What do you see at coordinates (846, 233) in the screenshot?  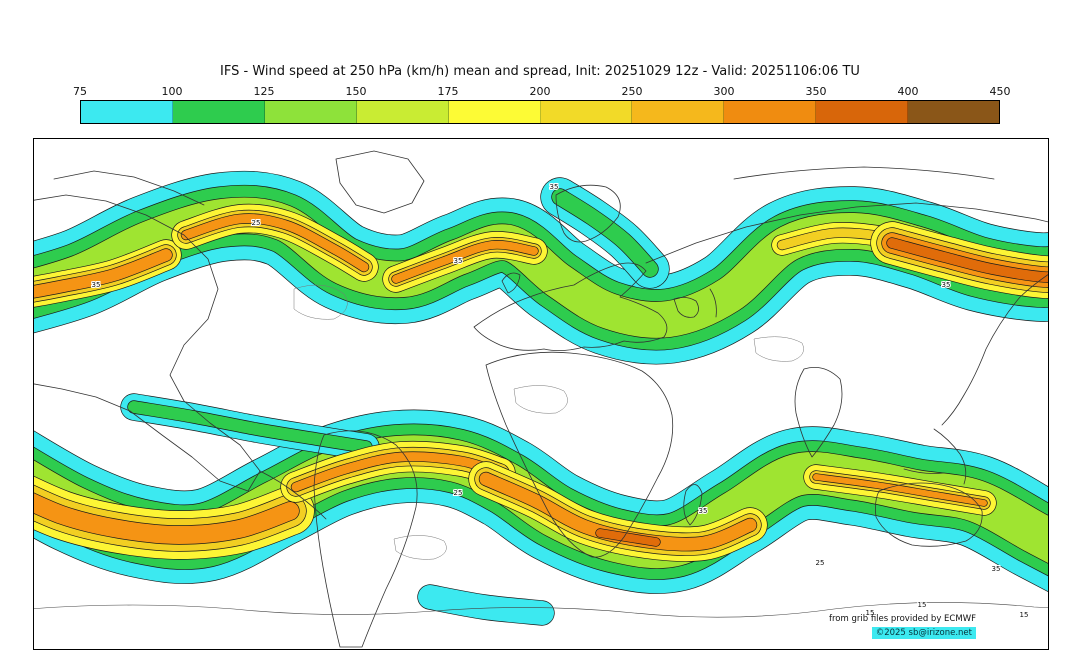 I see `coast-asia-north` at bounding box center [846, 233].